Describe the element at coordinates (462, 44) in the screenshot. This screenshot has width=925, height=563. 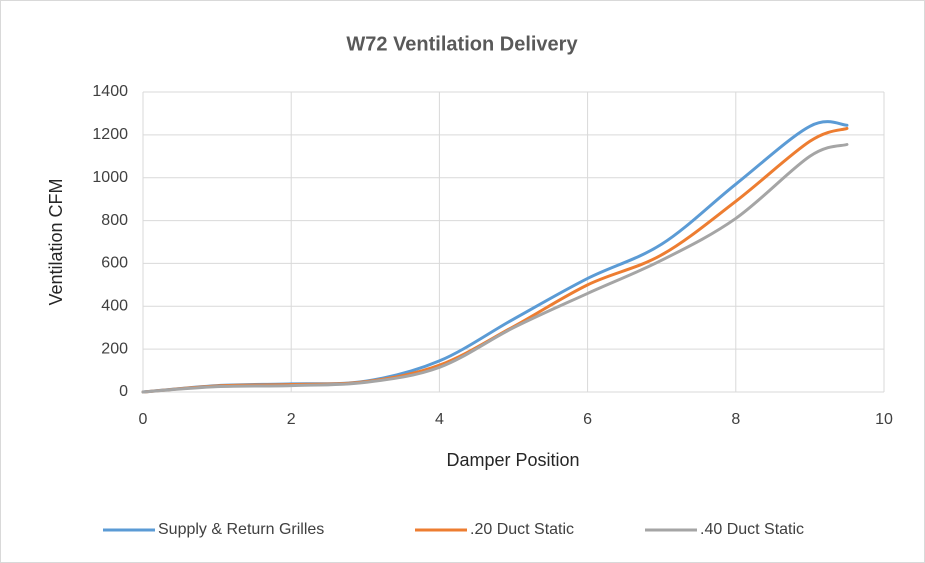
I see `chart-title: W72 Ventilation Delivery` at that location.